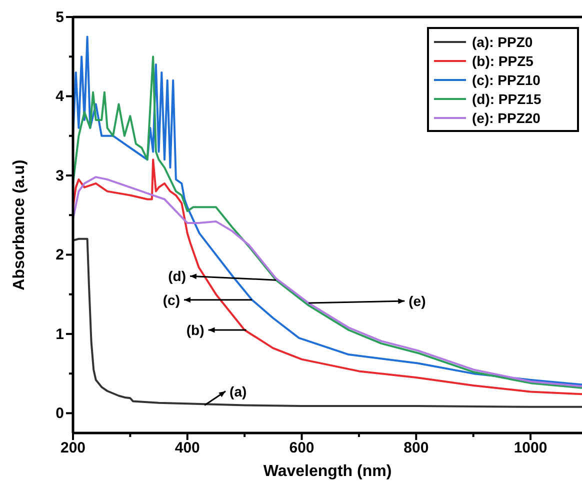  Describe the element at coordinates (507, 99) in the screenshot. I see `legend-label: (d): PPZ15` at that location.